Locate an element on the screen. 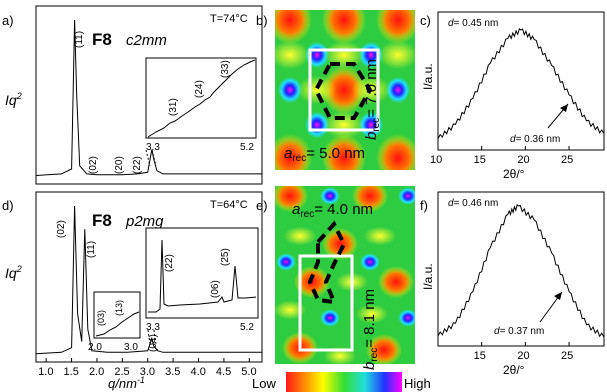 Image resolution: width=607 pixels, height=392 pixels. panel-e: e) arec= 4.0 nm brec= 8.1 nm is located at coordinates (337, 275).